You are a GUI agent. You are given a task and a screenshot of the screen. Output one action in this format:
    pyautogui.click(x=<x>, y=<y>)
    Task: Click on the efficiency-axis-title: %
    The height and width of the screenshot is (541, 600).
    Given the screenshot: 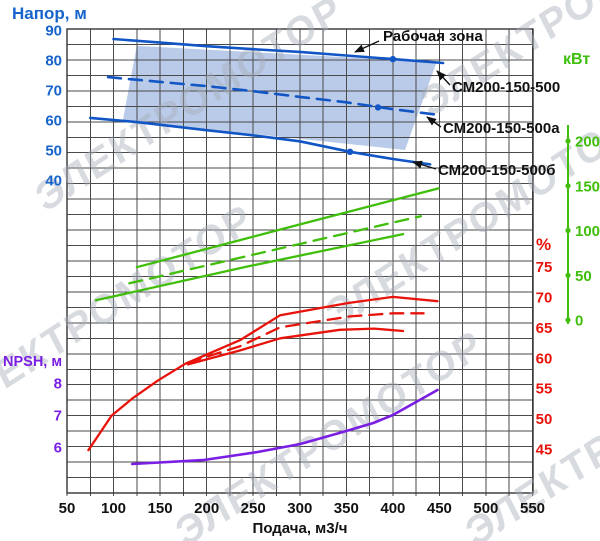 What is the action you would take?
    pyautogui.click(x=544, y=244)
    